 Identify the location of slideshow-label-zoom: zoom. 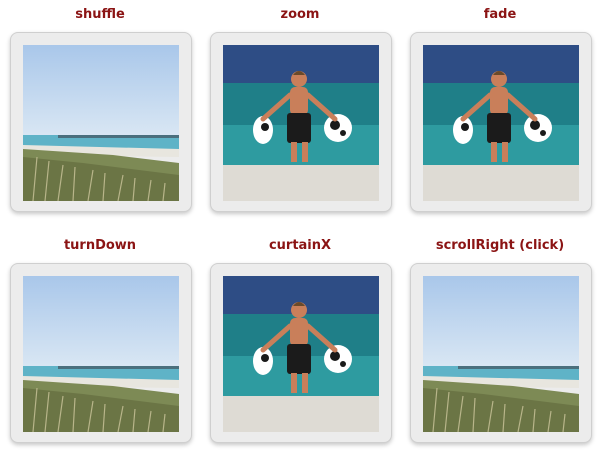
(300, 14).